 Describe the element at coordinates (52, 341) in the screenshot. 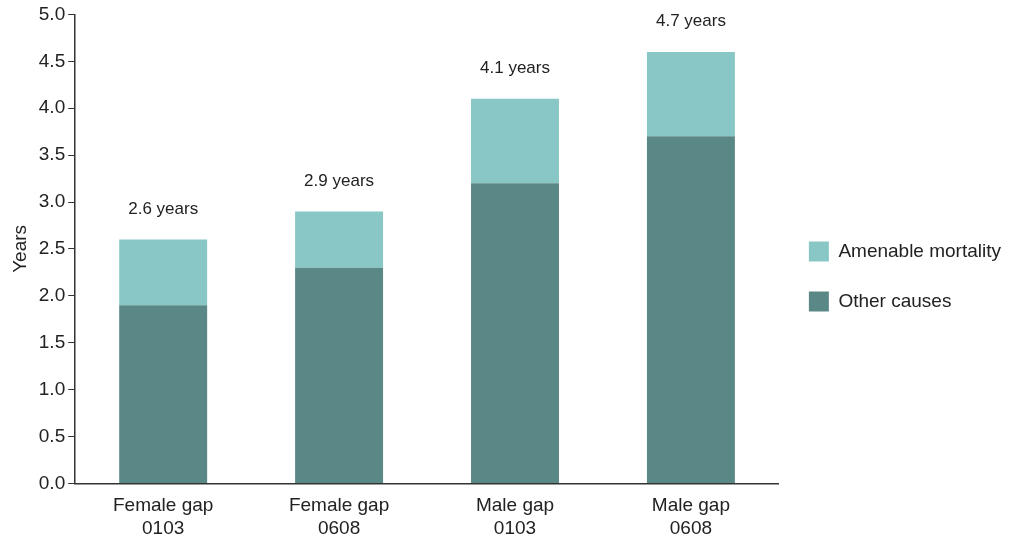

I see `y-tick-label: 1.5` at that location.